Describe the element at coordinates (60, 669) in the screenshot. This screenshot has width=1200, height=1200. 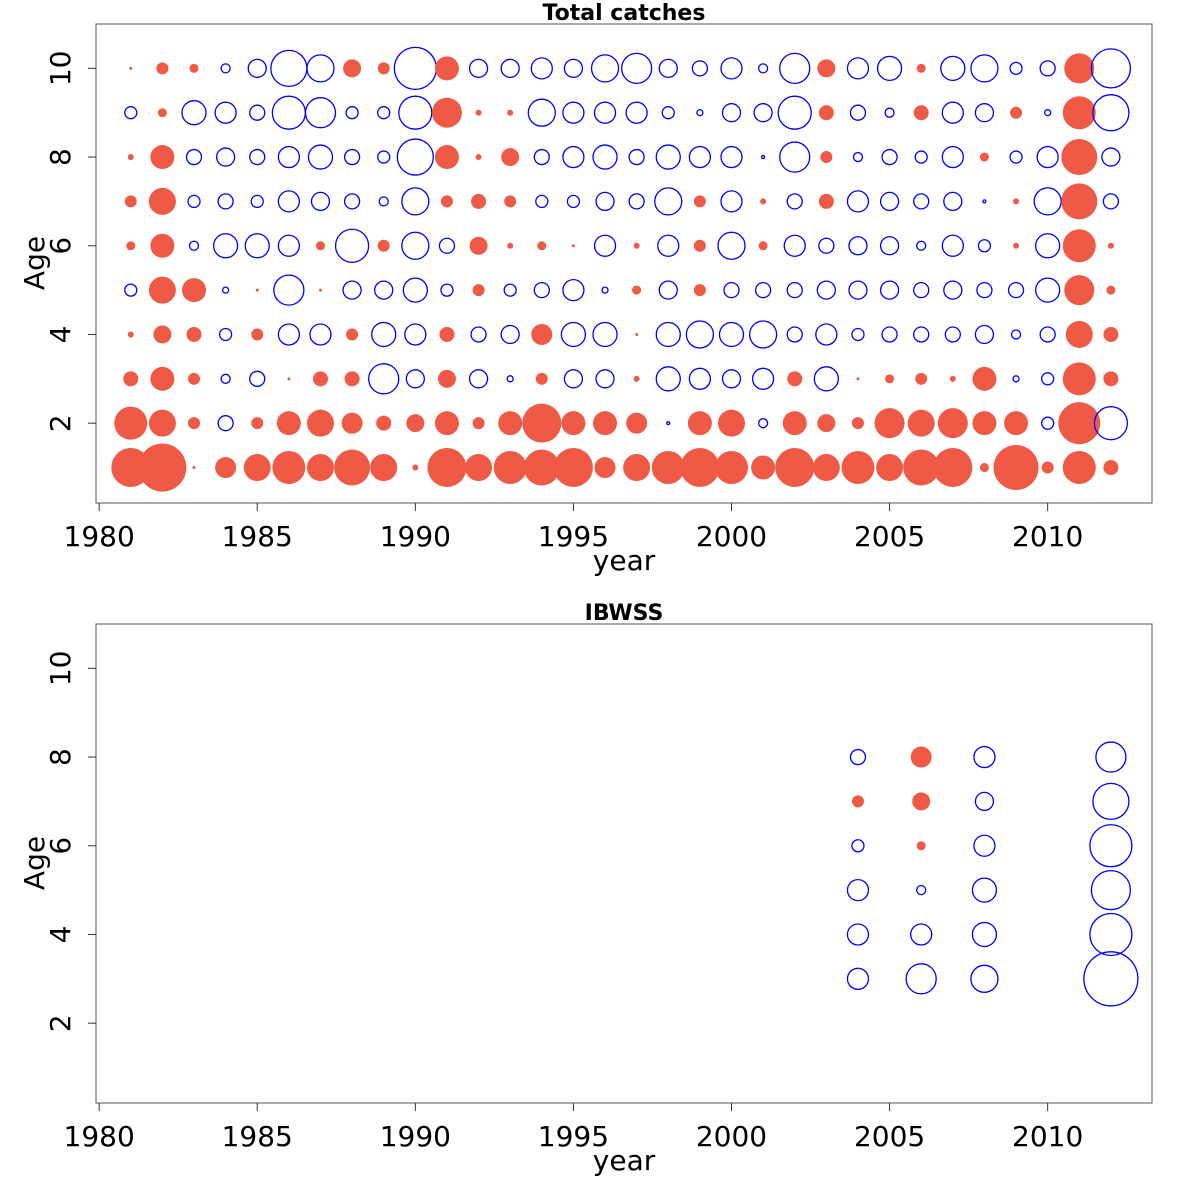
I see `y-tick-label: 10` at that location.